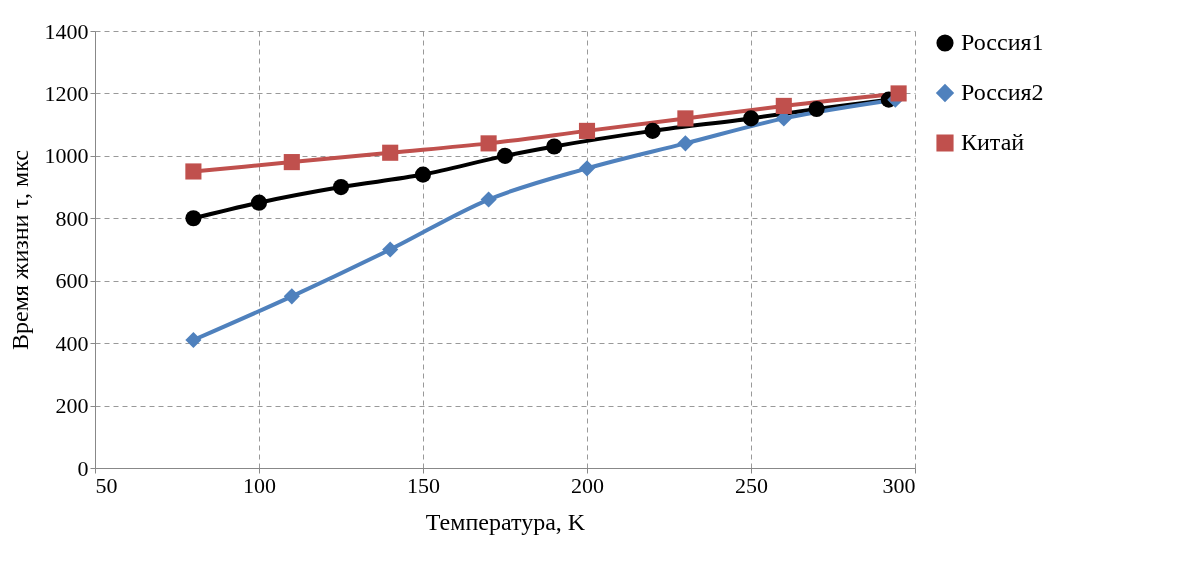  What do you see at coordinates (19, 250) in the screenshot?
I see `y-axis-title: Время жизни τ, мкс` at bounding box center [19, 250].